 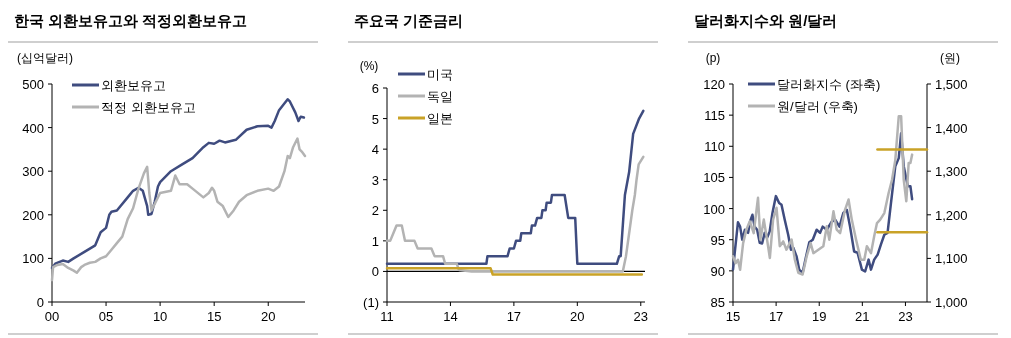 What do you see at coordinates (33, 84) in the screenshot?
I see `y-tick-label: 500` at bounding box center [33, 84].